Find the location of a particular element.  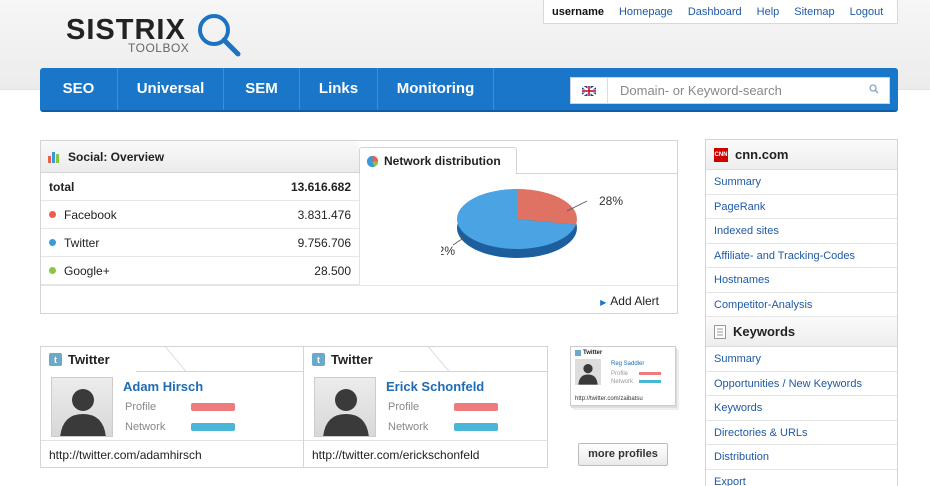

column-divider is located at coordinates (359, 229).